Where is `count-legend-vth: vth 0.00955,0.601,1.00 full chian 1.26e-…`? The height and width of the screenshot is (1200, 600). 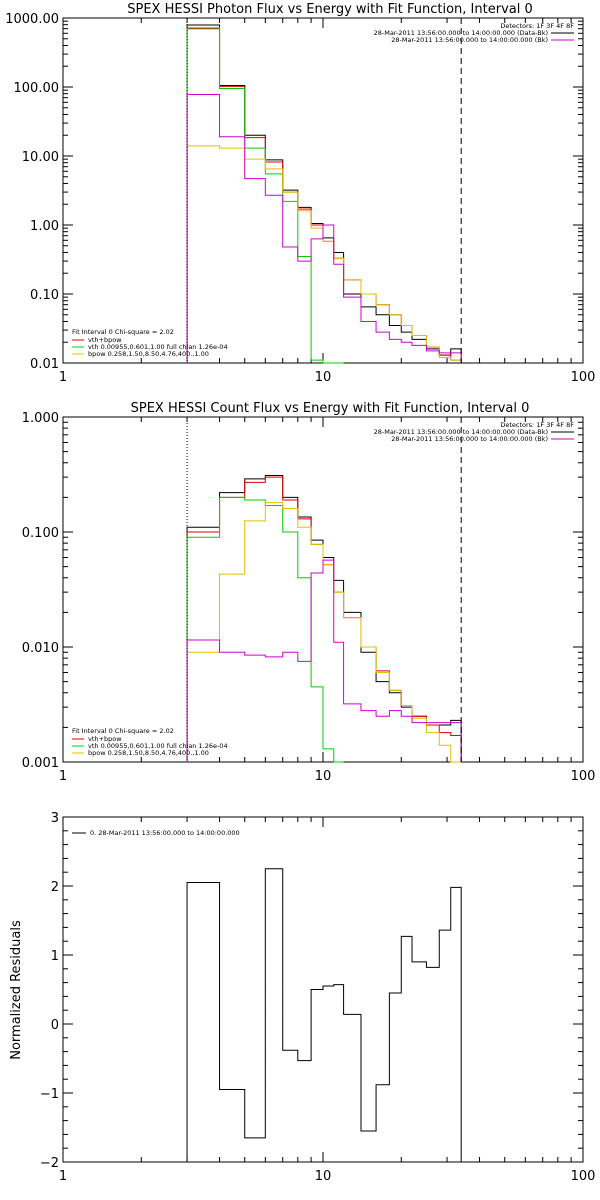 count-legend-vth: vth 0.00955,0.601,1.00 full chian 1.26e-… is located at coordinates (158, 746).